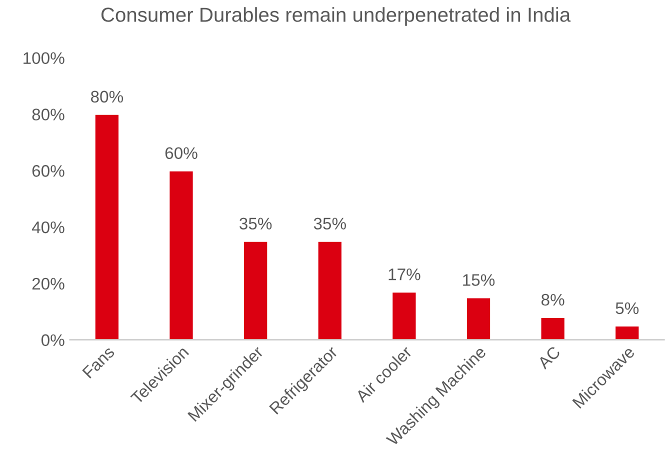 The image size is (671, 474). I want to click on data-label: 15%, so click(479, 280).